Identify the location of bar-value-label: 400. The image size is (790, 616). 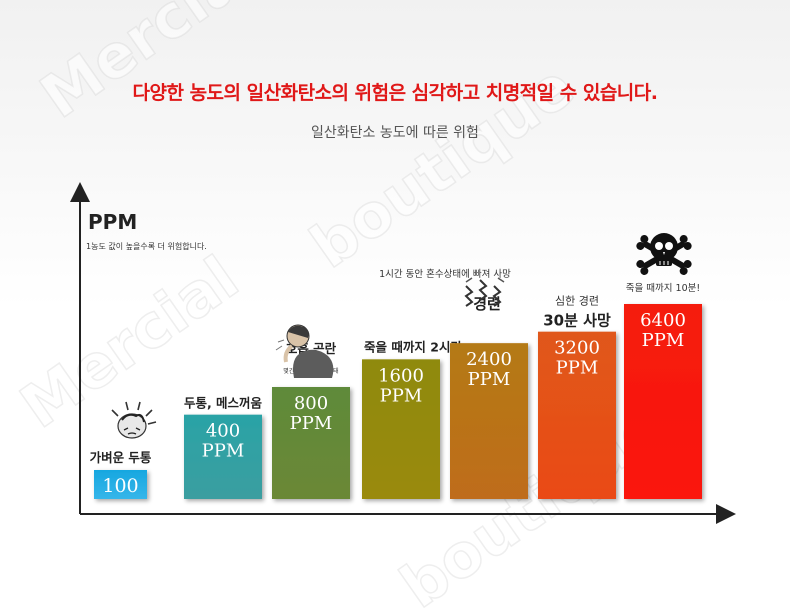
(223, 431).